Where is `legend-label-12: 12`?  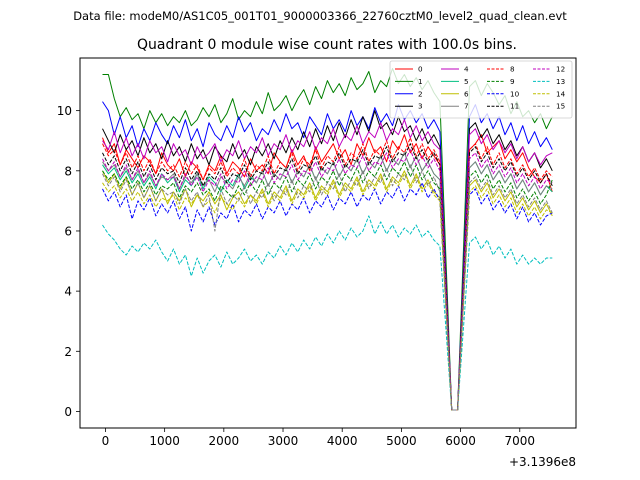 legend-label-12: 12 is located at coordinates (560, 69).